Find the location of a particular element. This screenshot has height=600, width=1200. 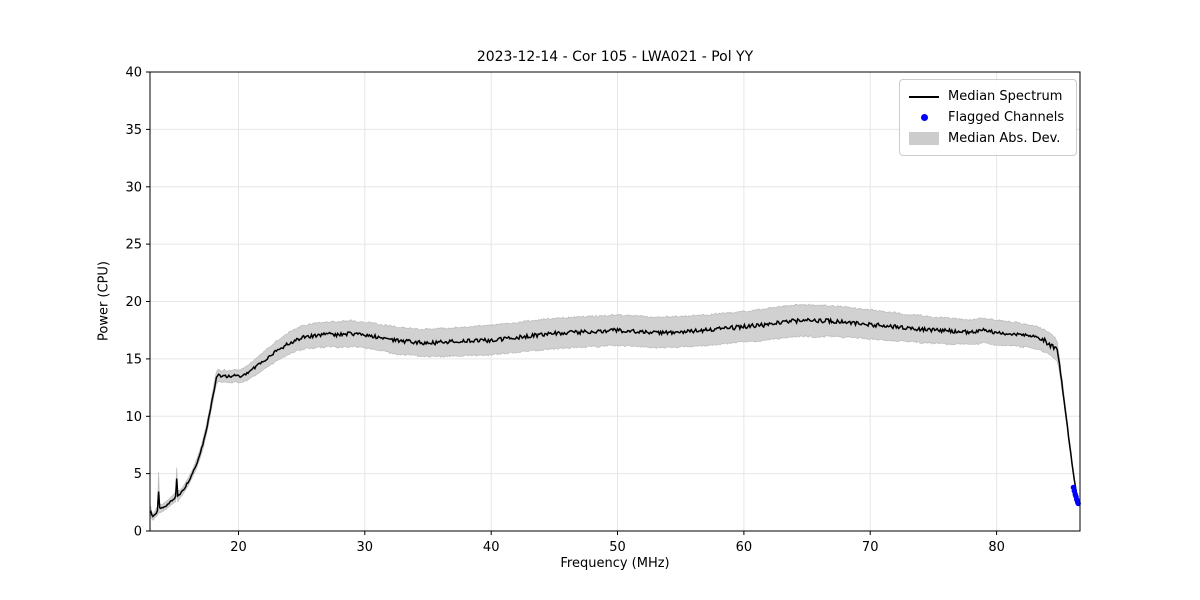

legend-label: Flagged Channels is located at coordinates (1006, 117).